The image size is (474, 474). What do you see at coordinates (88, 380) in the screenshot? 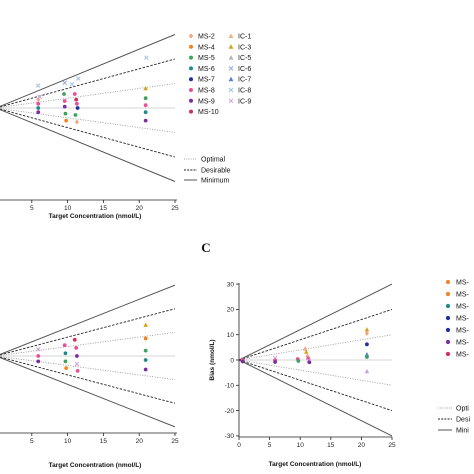
I see `desirable-limit-line` at bounding box center [88, 380].